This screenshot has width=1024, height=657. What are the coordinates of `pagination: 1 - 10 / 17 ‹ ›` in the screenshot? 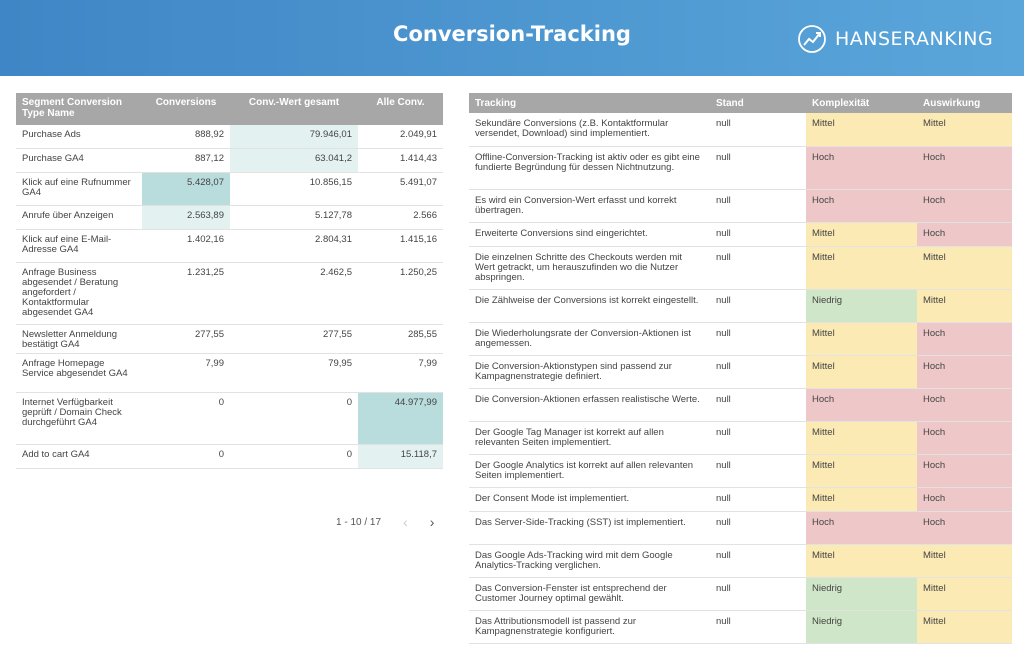 It's located at (385, 522).